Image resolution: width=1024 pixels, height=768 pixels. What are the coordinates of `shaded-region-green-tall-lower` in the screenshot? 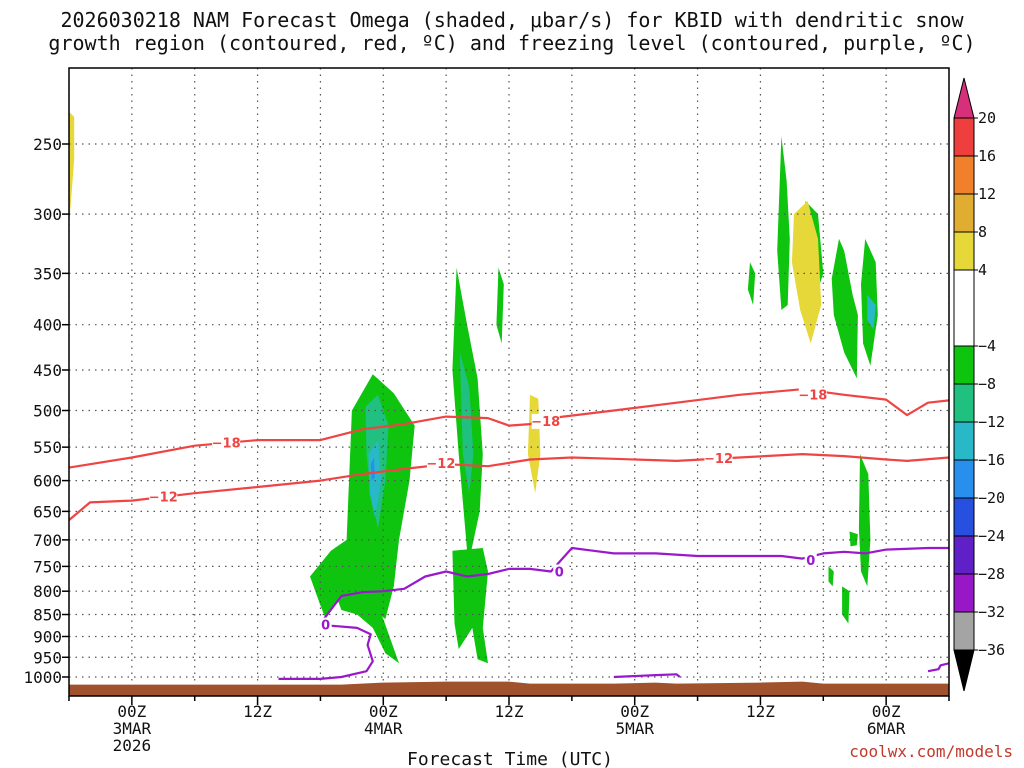 It's located at (470, 606).